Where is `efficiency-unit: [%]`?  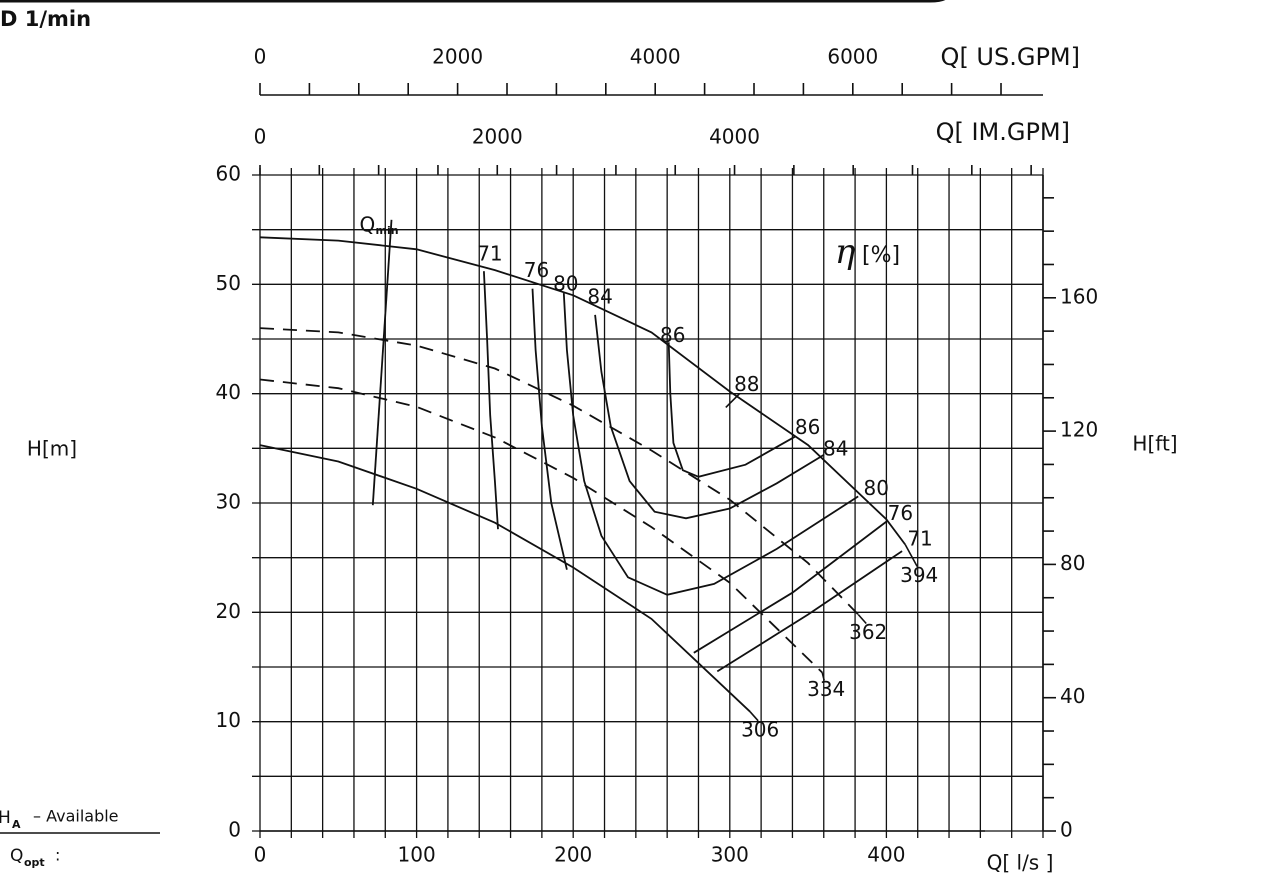 efficiency-unit: [%] is located at coordinates (881, 255).